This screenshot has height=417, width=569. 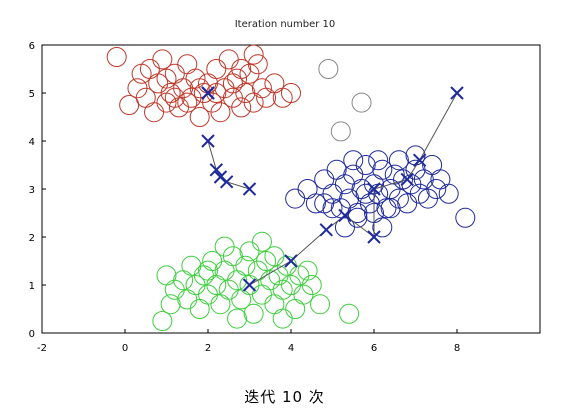 I want to click on y-tick-label: 0, so click(x=32, y=334).